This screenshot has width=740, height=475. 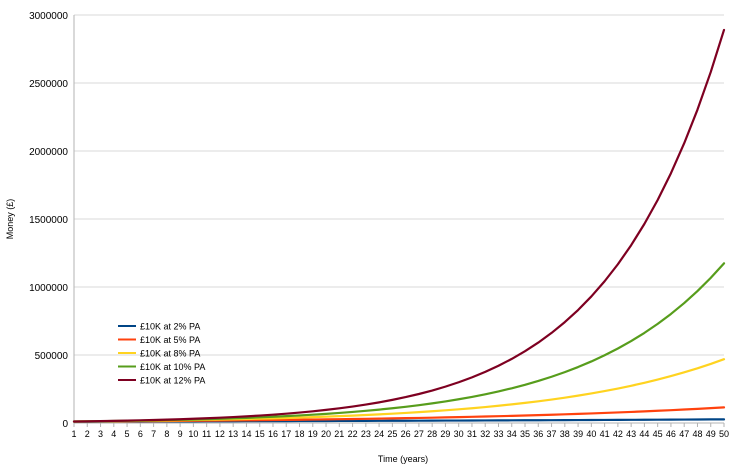 I want to click on x-tick-label: 13, so click(x=233, y=434).